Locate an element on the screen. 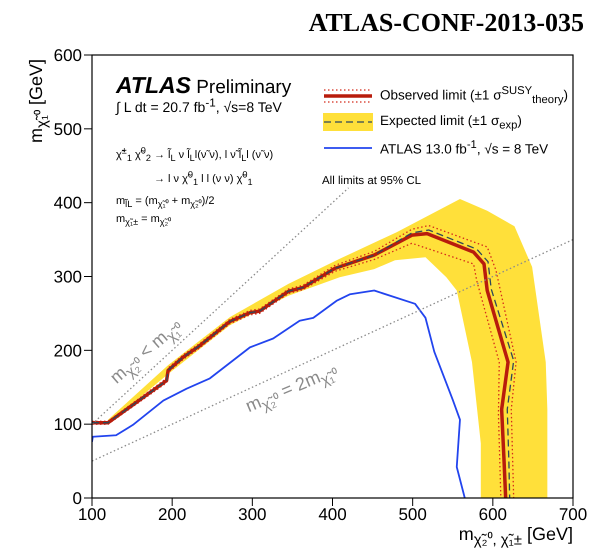 Image resolution: width=596 pixels, height=557 pixels. x-axis-title: m$_{χ̃₂⁰, χ̃₁±}$ [GeV] is located at coordinates (515, 536).